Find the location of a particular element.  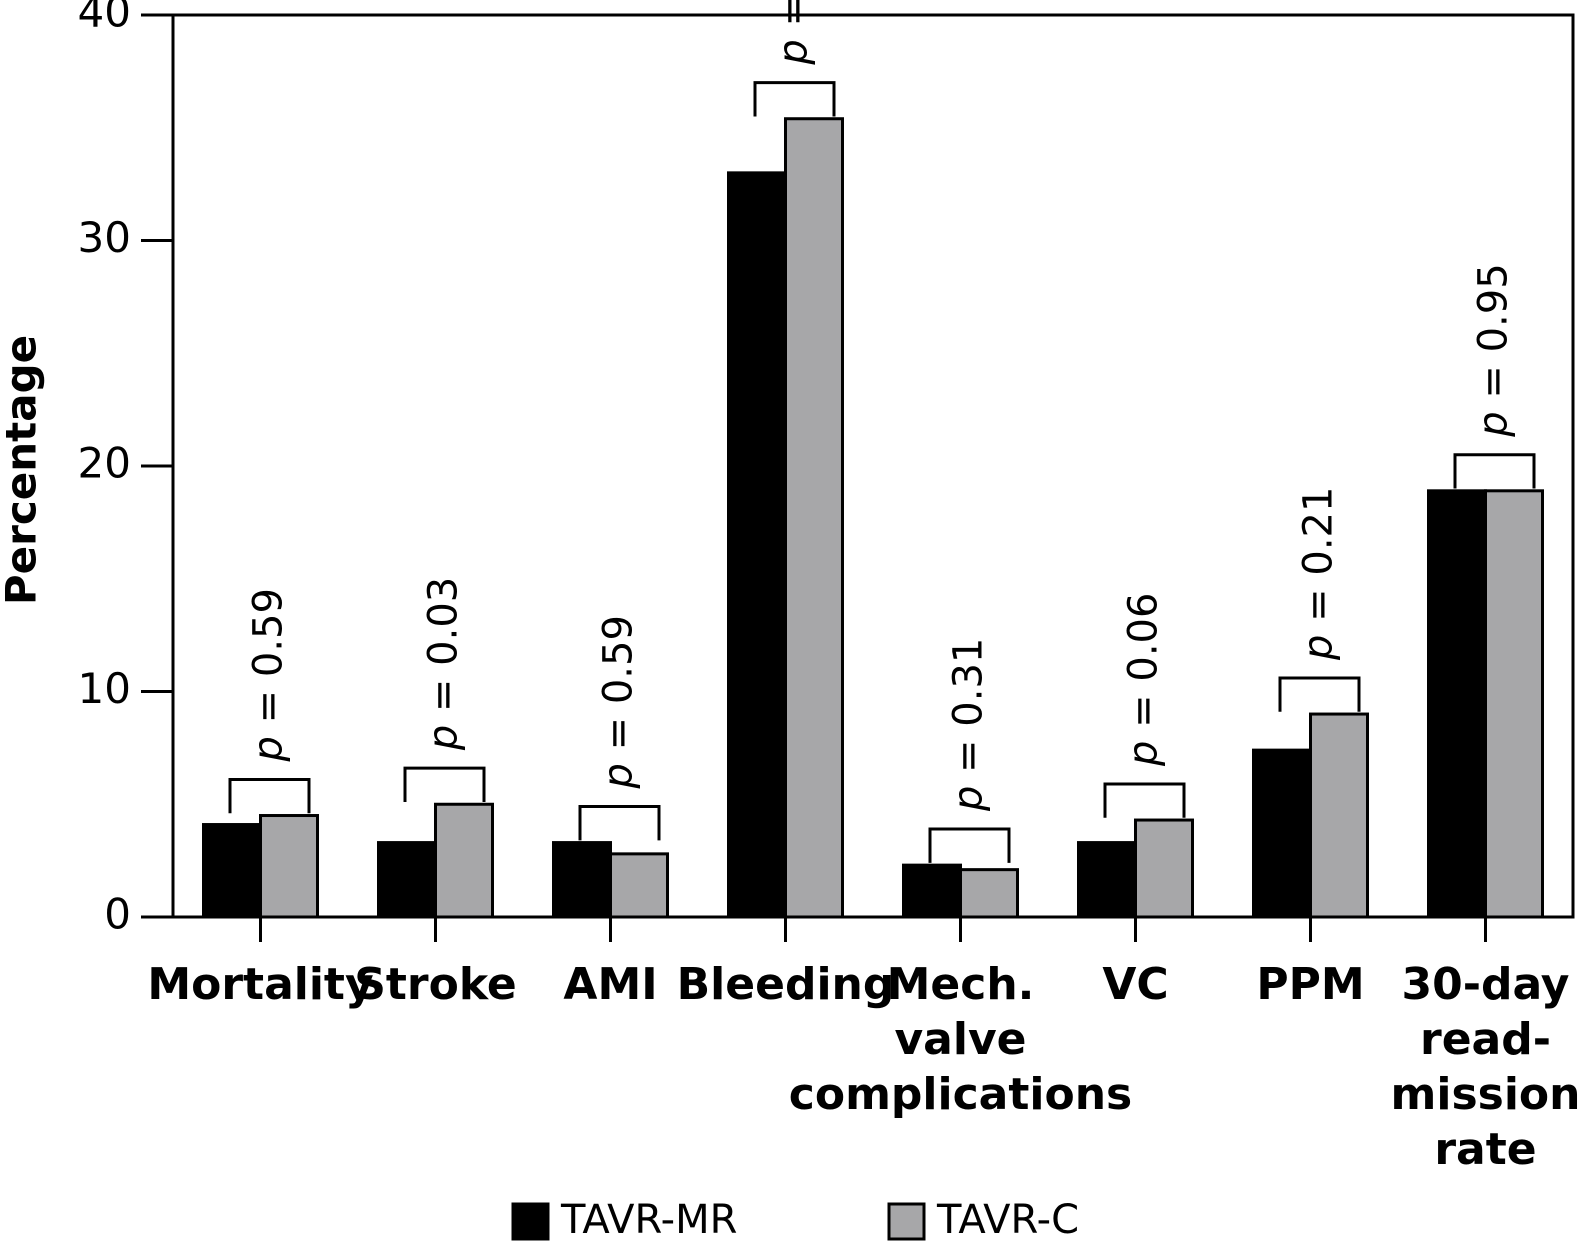

x-tick-label: 30-day read-mission rate is located at coordinates (1486, 1067).